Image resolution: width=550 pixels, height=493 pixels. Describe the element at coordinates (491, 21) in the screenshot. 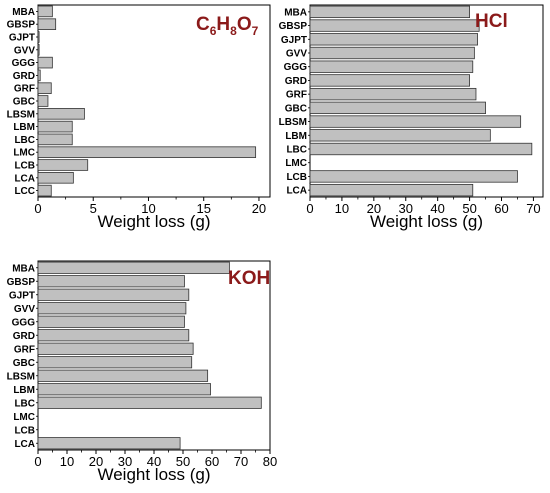

I see `panel-title: HCl` at that location.